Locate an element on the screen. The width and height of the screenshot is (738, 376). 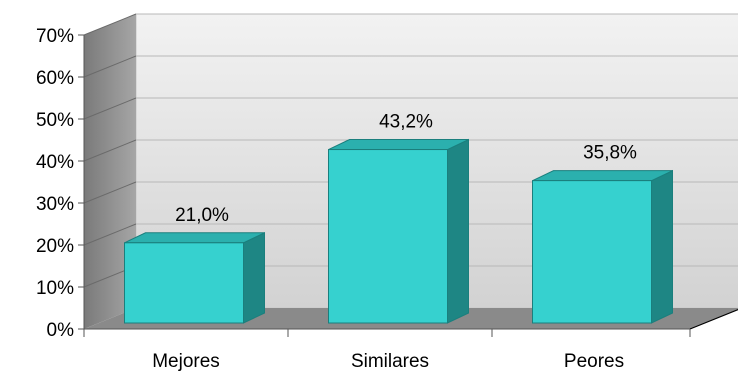
y-tick-label: 30% is located at coordinates (55, 204).